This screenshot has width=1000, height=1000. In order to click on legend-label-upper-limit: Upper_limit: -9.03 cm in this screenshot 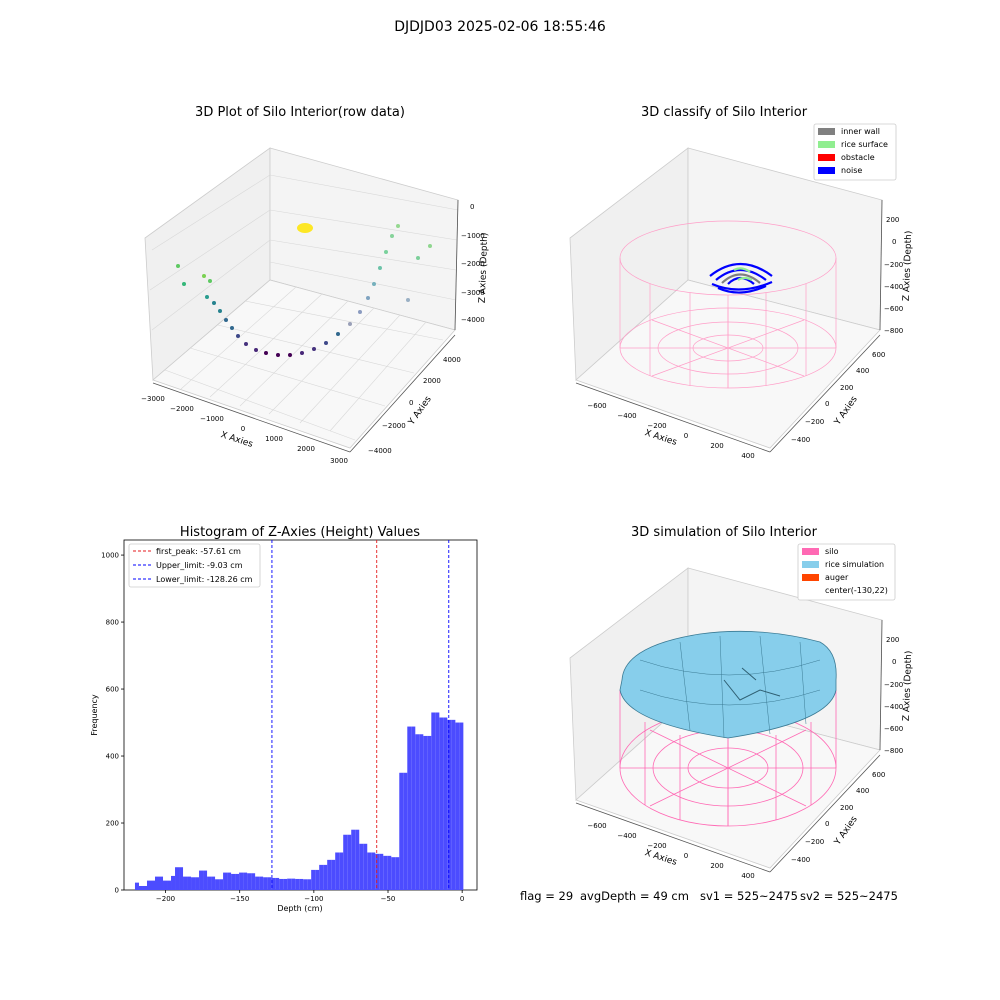, I will do `click(199, 565)`.